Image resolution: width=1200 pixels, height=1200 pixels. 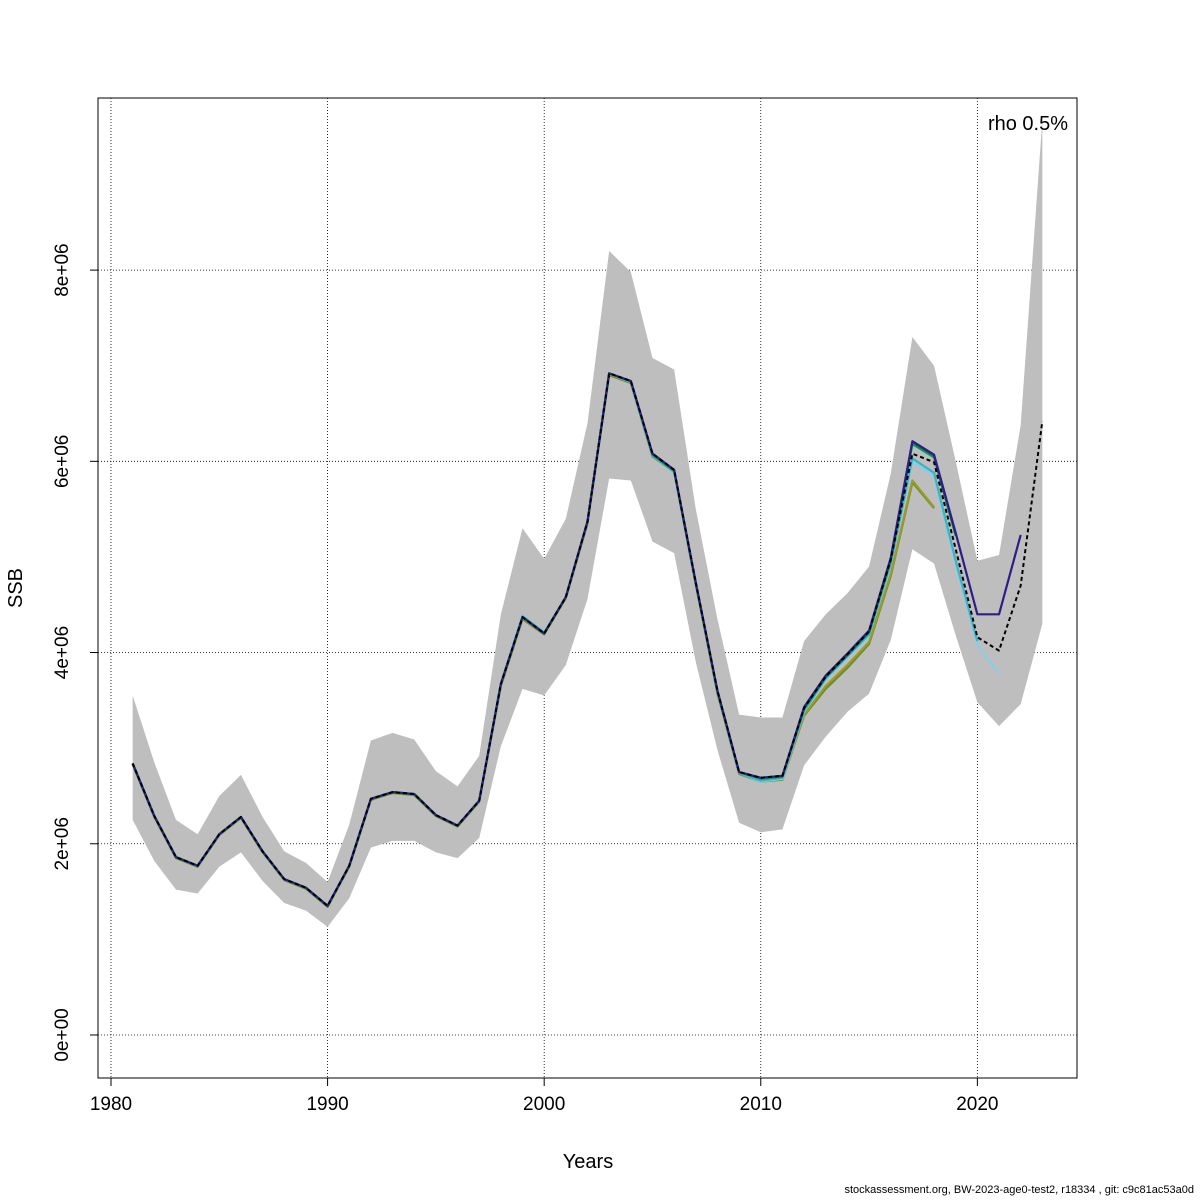 I want to click on x-axis: 1980 1990 2000 2010 2020, so click(x=544, y=1096).